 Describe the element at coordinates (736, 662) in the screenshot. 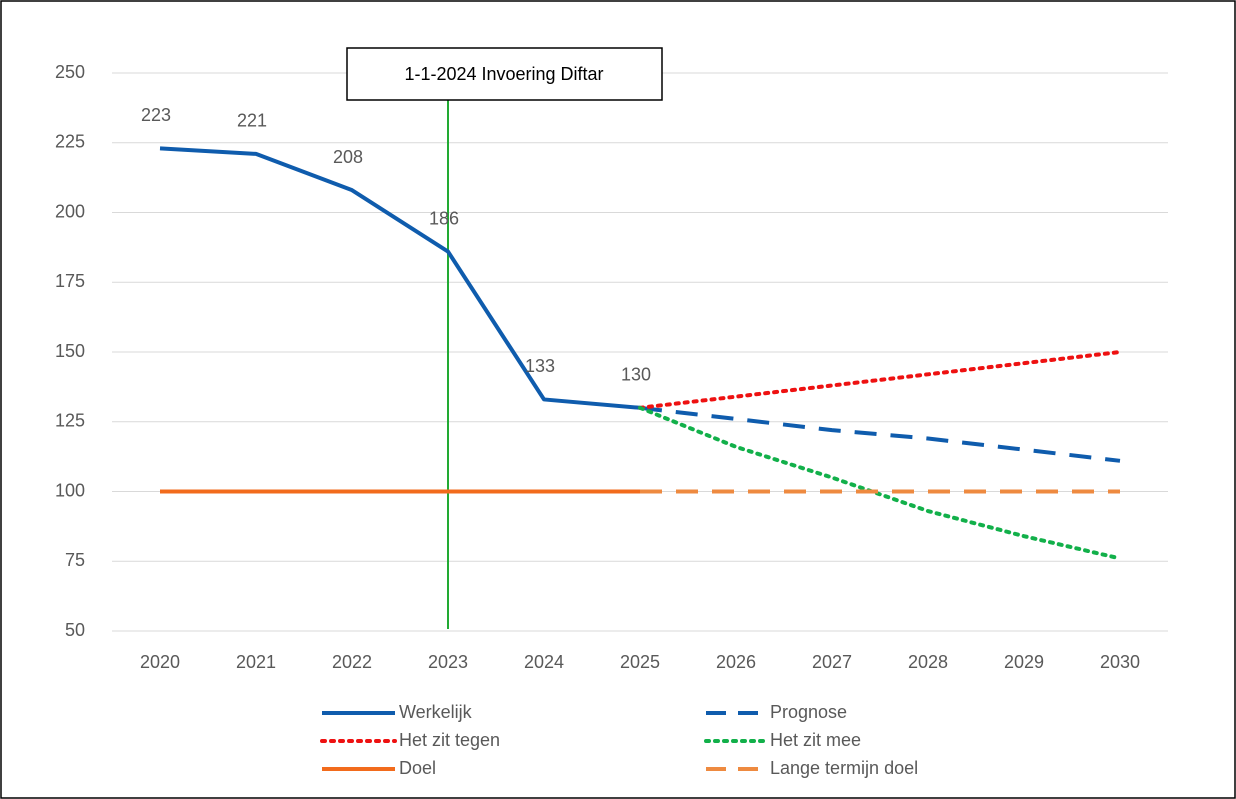

I see `x-tick-label: 2026` at that location.